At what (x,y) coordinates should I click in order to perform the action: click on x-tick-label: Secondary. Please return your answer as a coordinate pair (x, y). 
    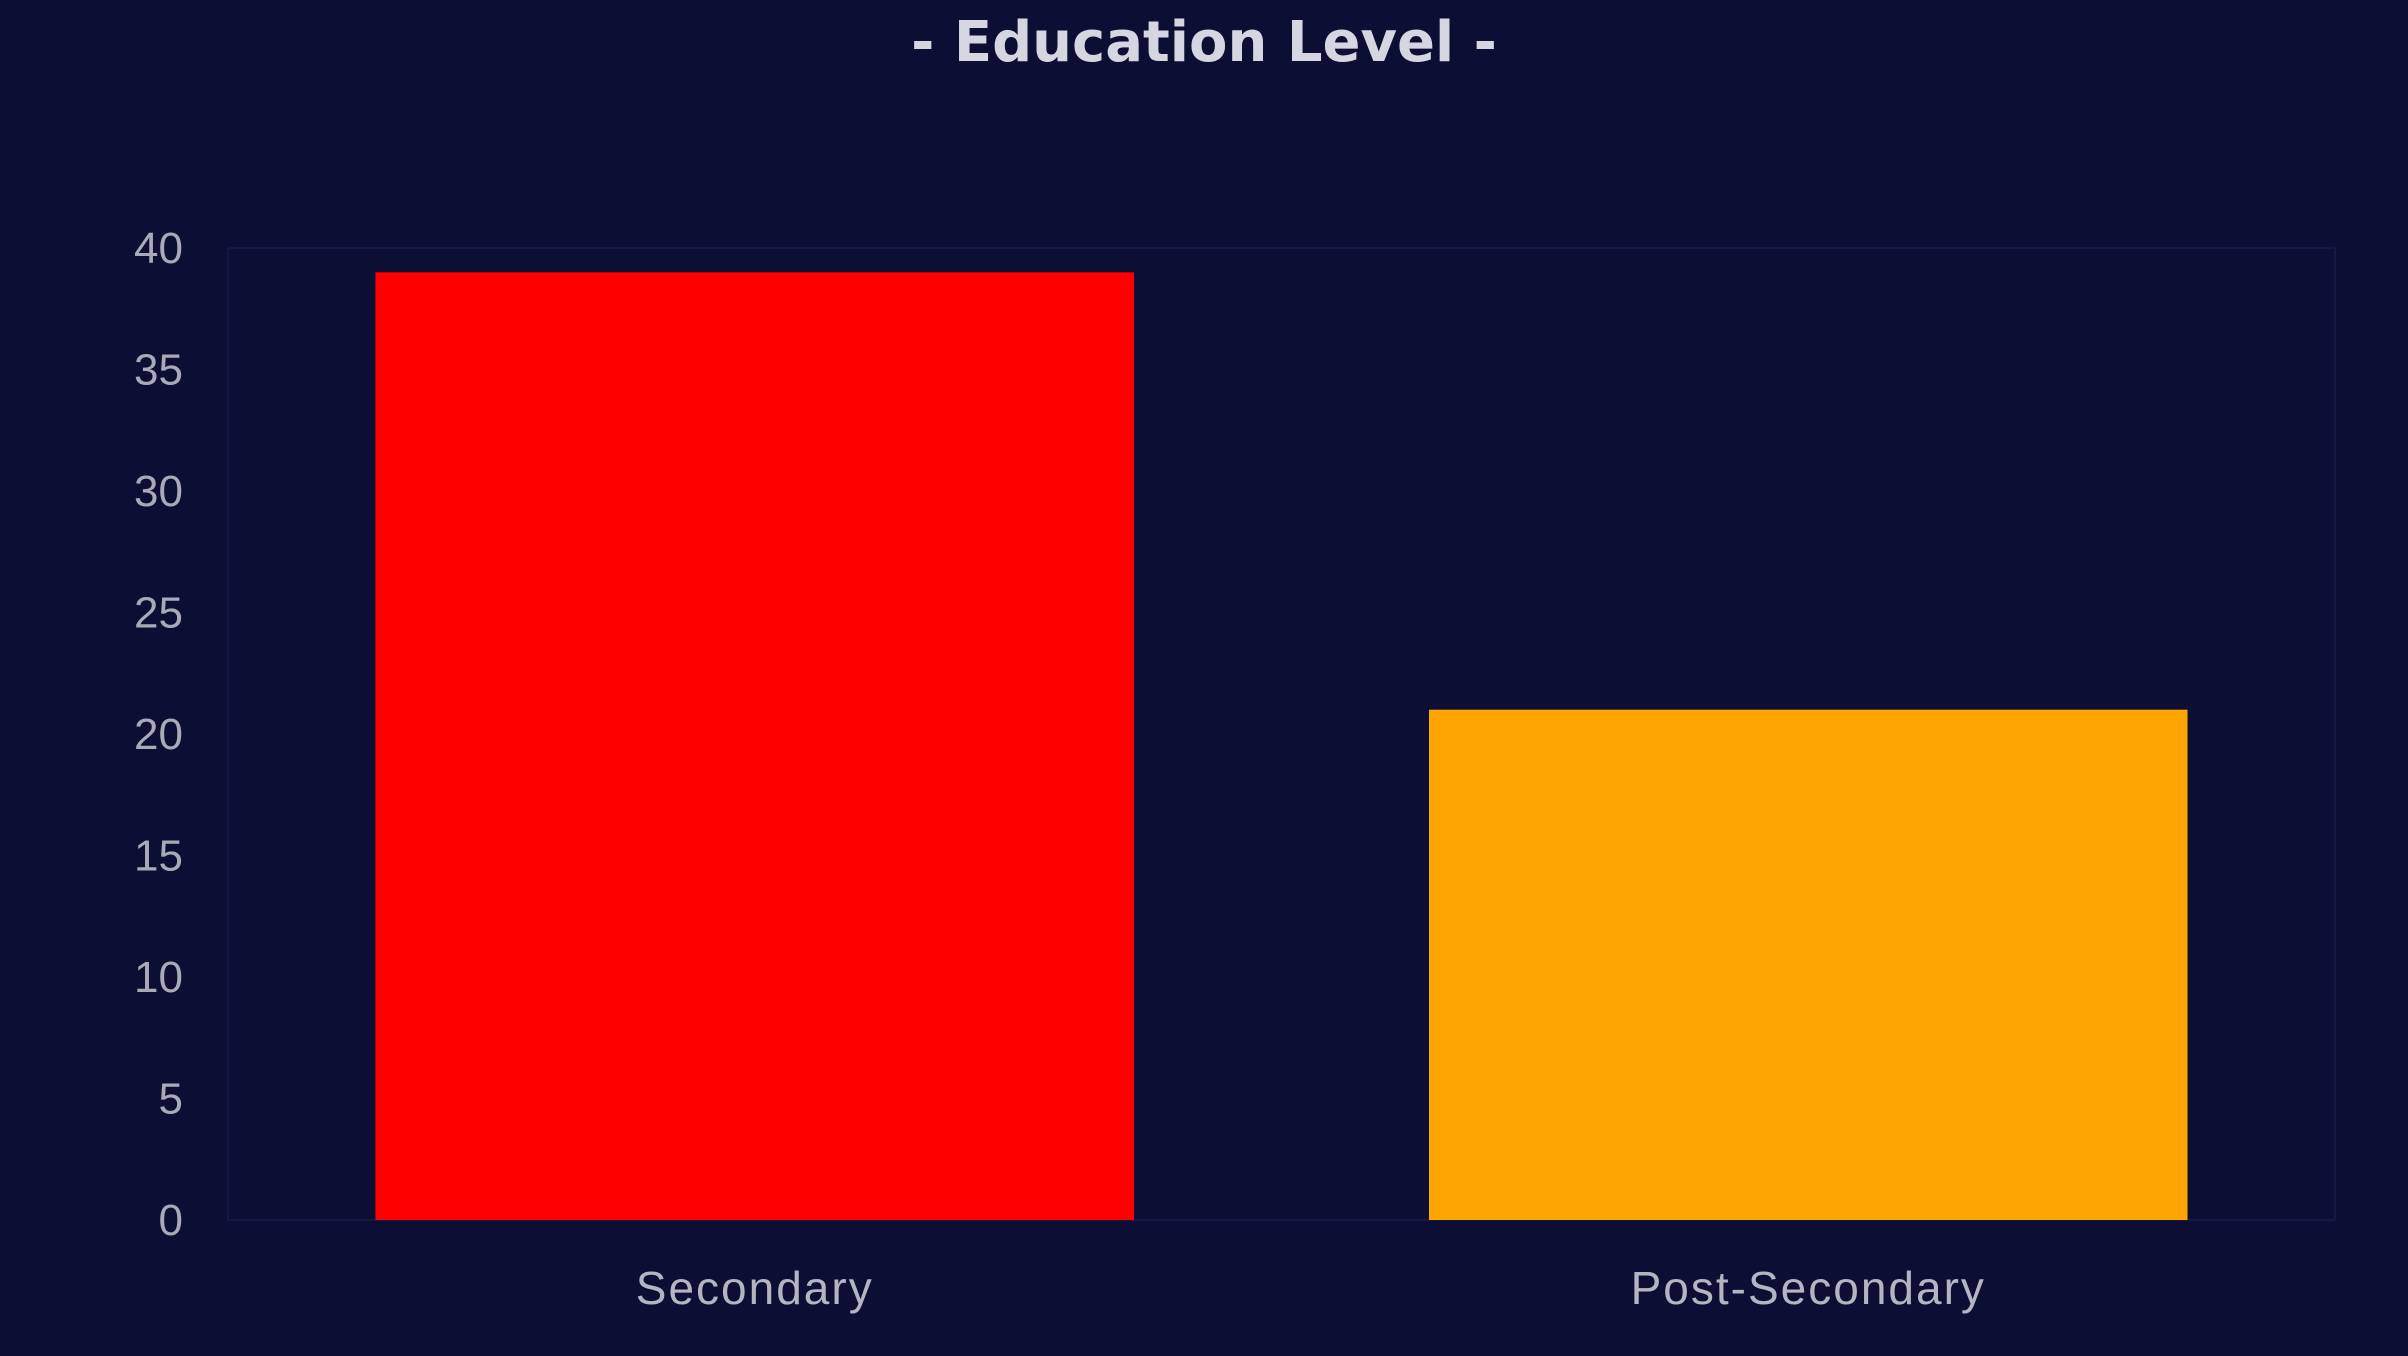
    Looking at the image, I should click on (755, 1288).